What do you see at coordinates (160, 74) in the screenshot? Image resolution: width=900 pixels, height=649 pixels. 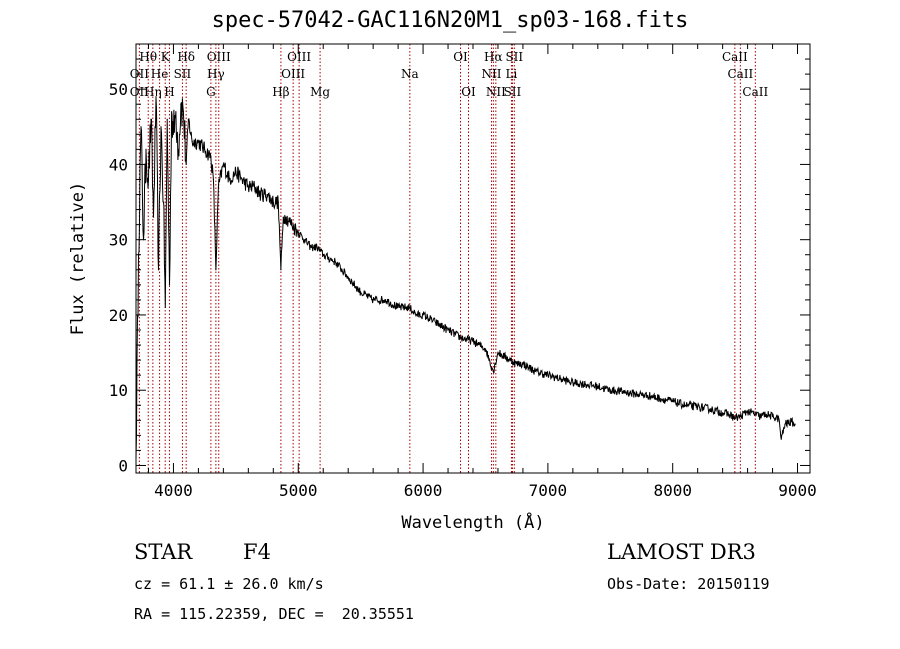 I see `line-label: He` at bounding box center [160, 74].